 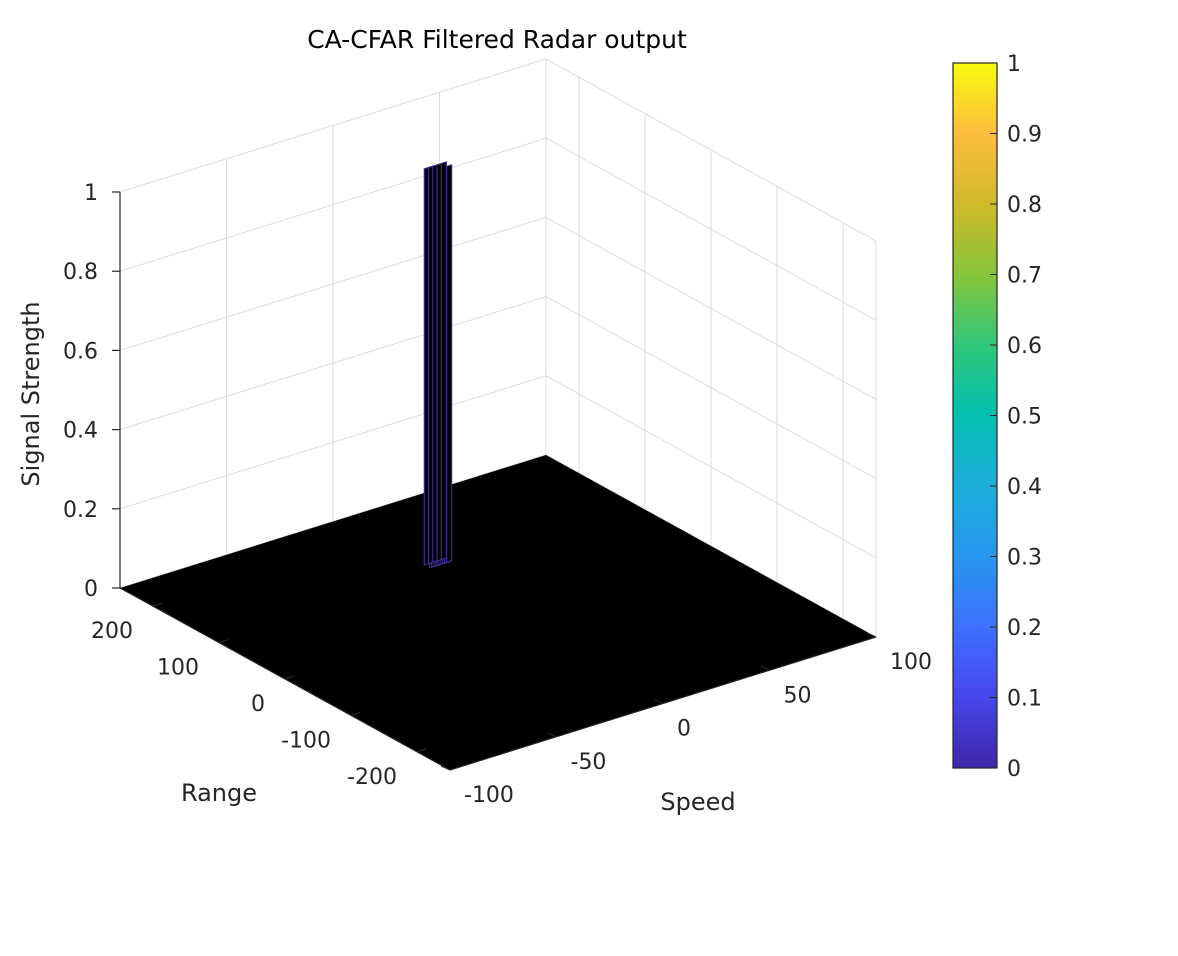 What do you see at coordinates (80, 272) in the screenshot?
I see `z-tick-label: 0.8` at bounding box center [80, 272].